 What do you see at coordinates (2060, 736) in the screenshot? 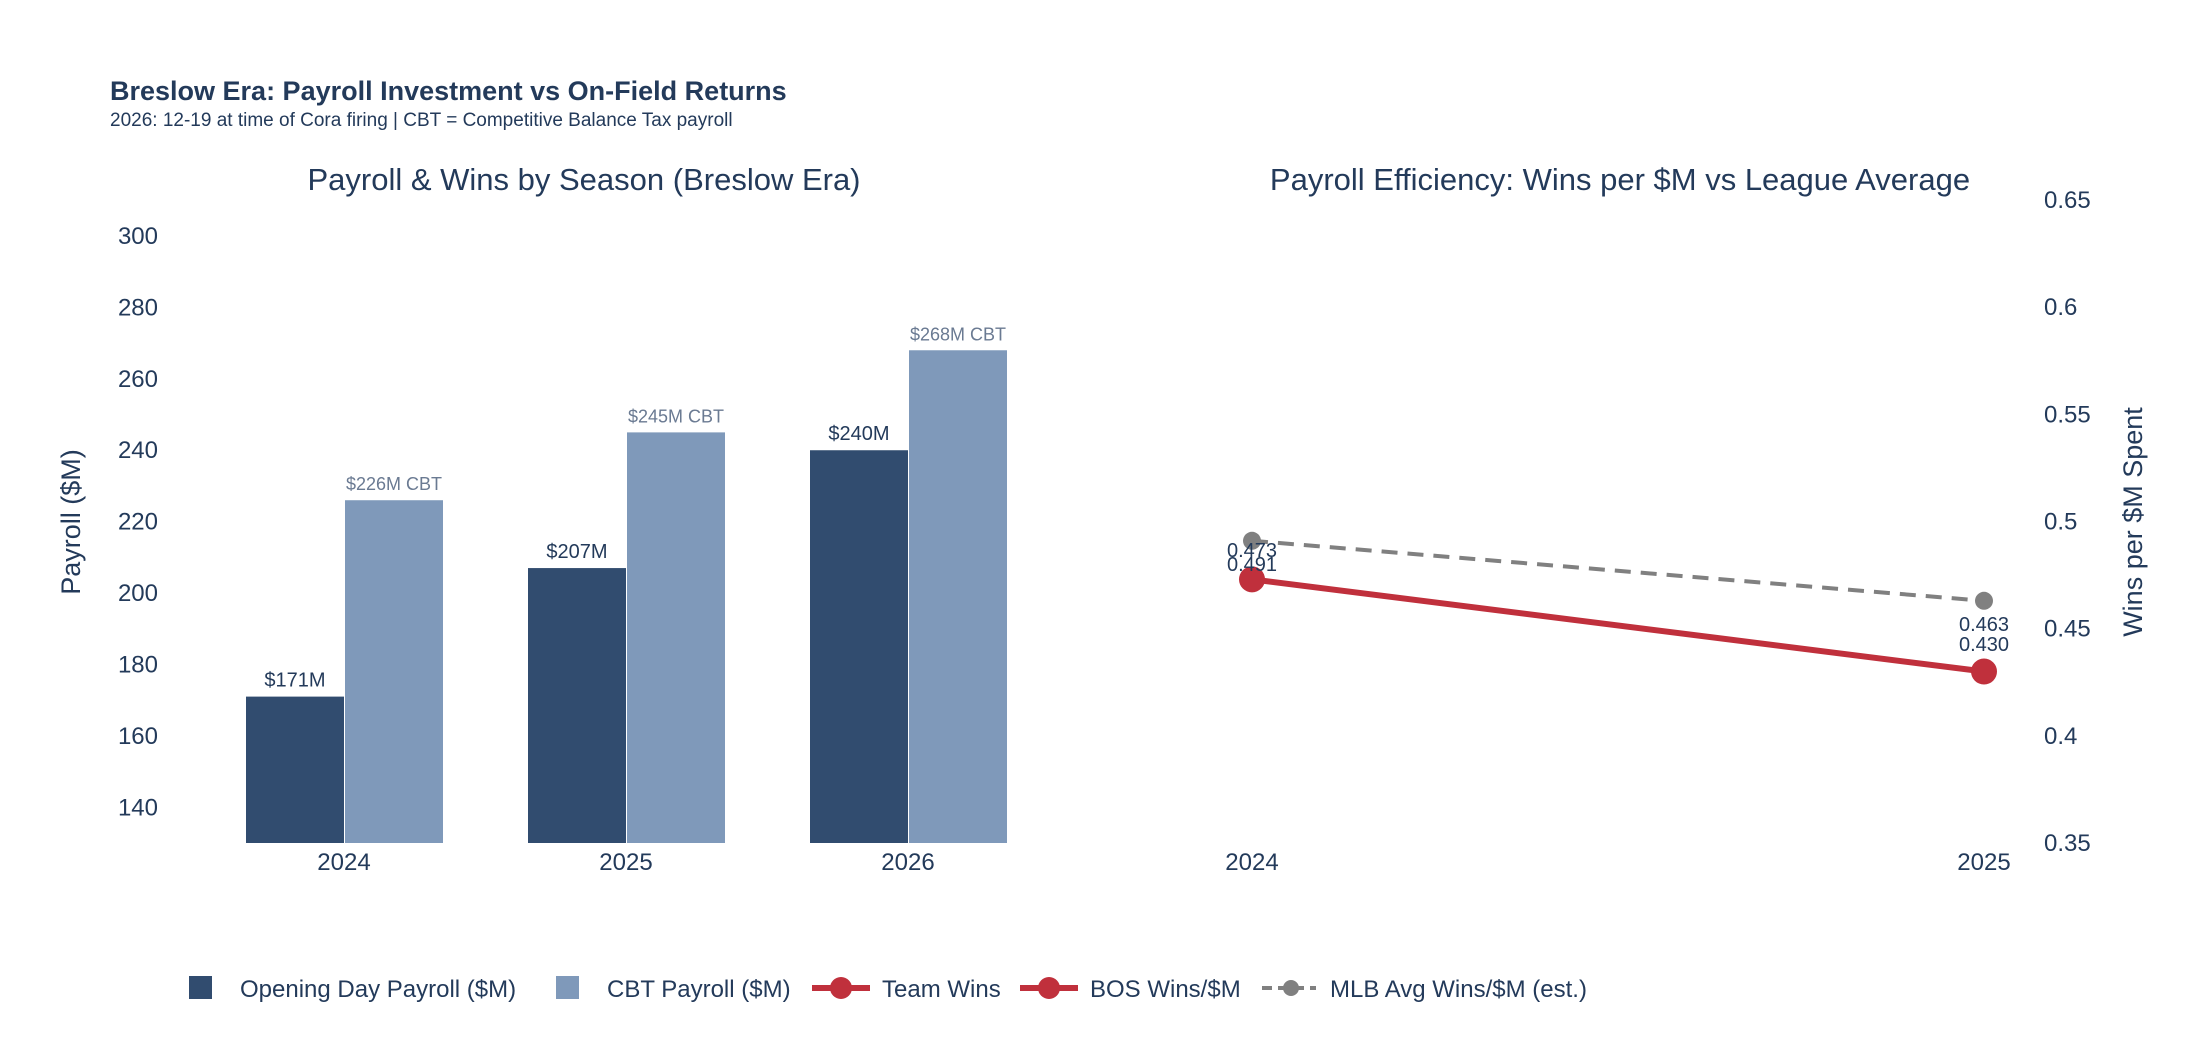
I see `line-y-tick-label: 0.4` at bounding box center [2060, 736].